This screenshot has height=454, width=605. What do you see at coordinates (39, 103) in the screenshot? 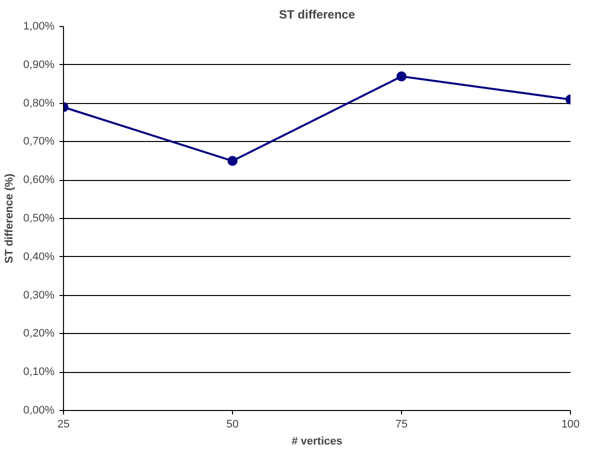
I see `y-tick-label: 0,80%` at bounding box center [39, 103].